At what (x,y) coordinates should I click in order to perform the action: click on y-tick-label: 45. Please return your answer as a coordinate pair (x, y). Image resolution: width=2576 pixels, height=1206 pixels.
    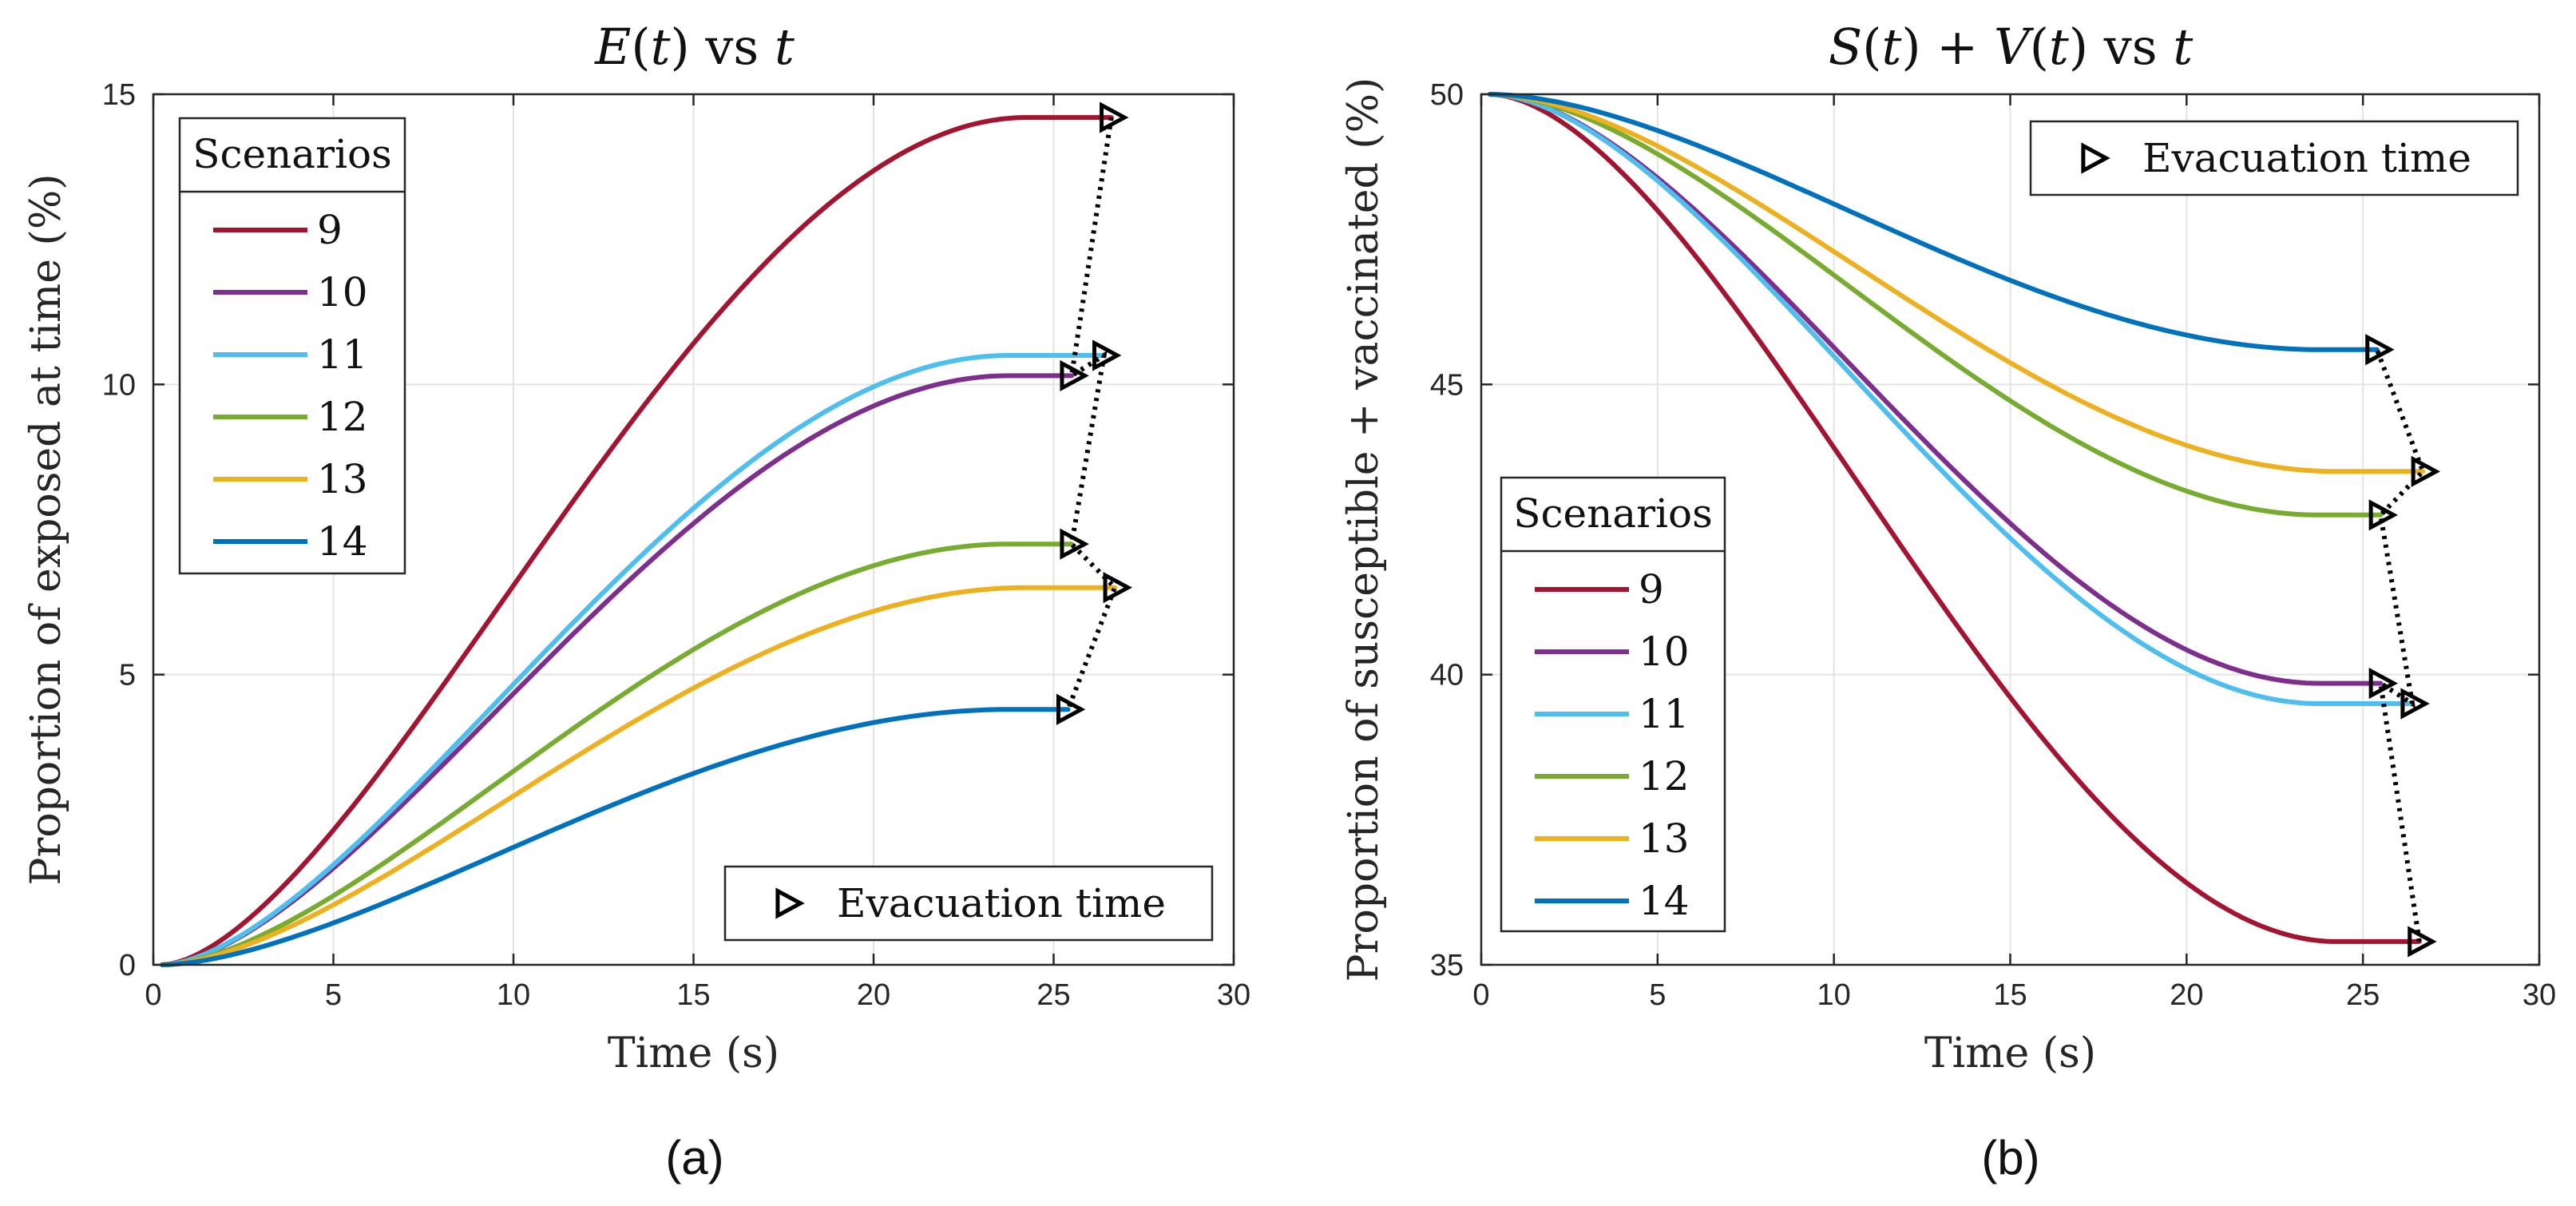
    Looking at the image, I should click on (1447, 385).